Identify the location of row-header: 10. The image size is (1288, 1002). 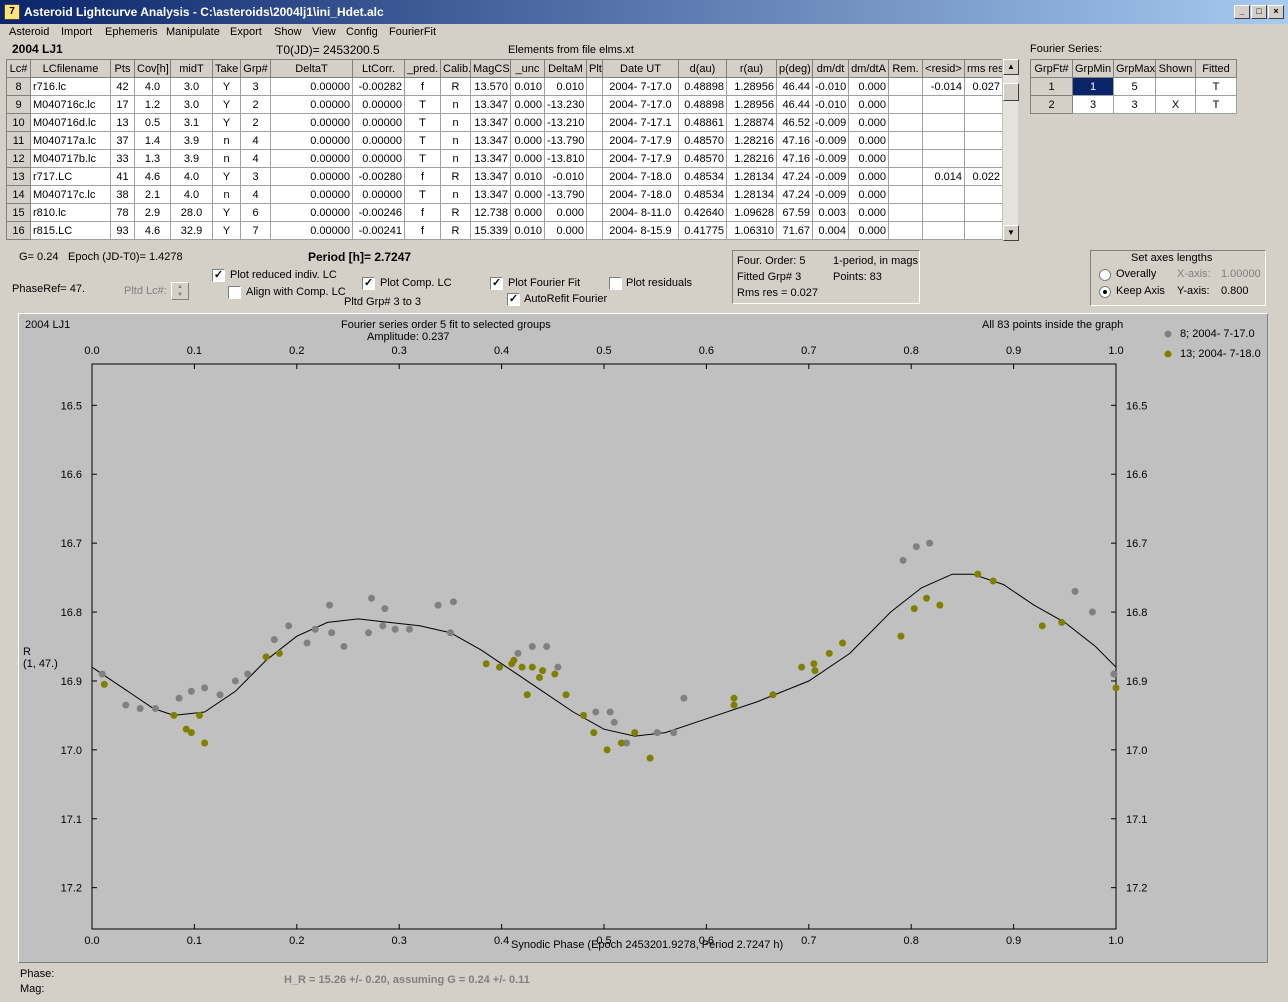
(18, 122).